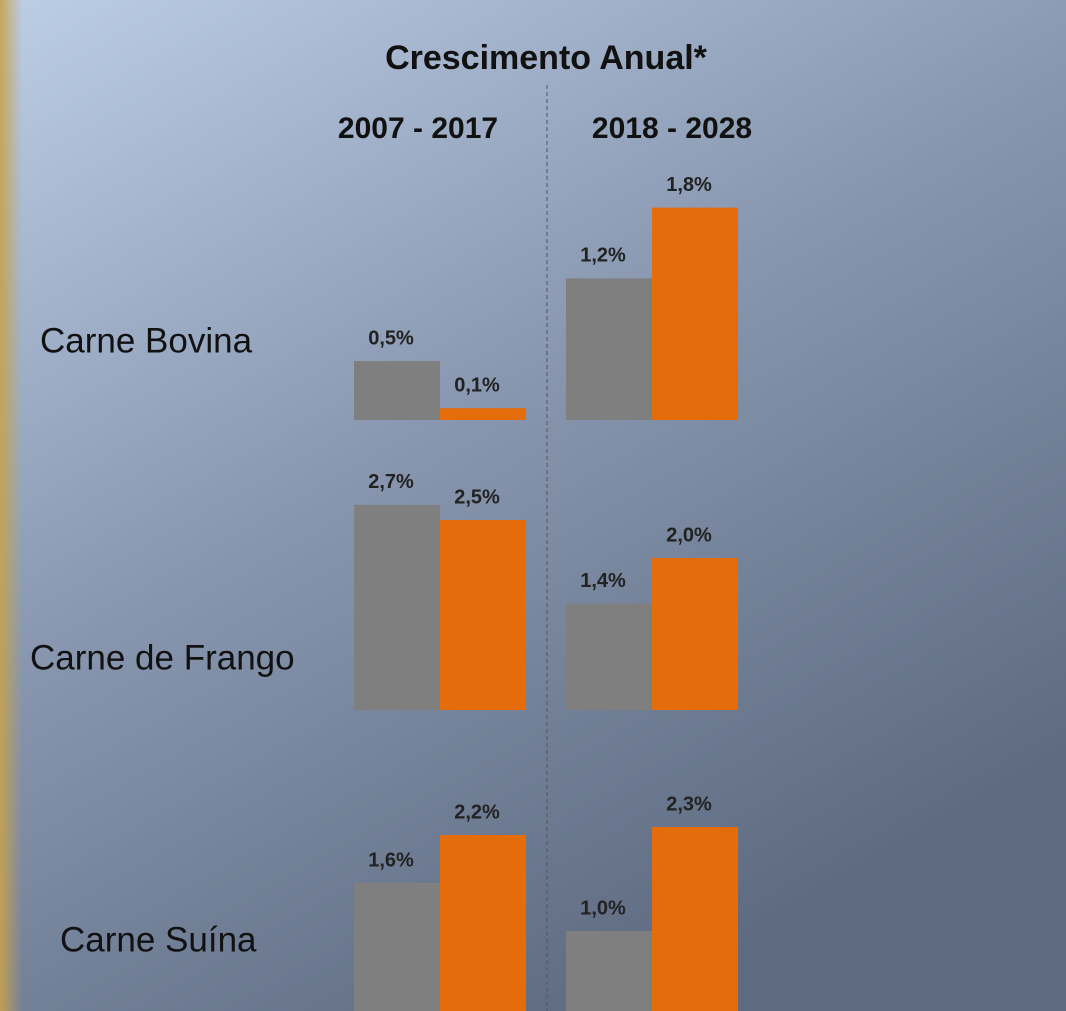 This screenshot has width=1066, height=1011. I want to click on value-label: 0,1%, so click(477, 385).